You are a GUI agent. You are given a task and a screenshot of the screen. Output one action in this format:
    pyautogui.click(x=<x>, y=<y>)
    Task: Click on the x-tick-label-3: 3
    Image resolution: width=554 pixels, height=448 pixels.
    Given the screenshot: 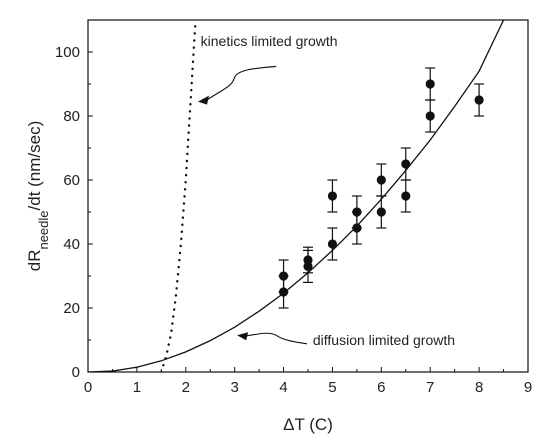 What is the action you would take?
    pyautogui.click(x=234, y=387)
    